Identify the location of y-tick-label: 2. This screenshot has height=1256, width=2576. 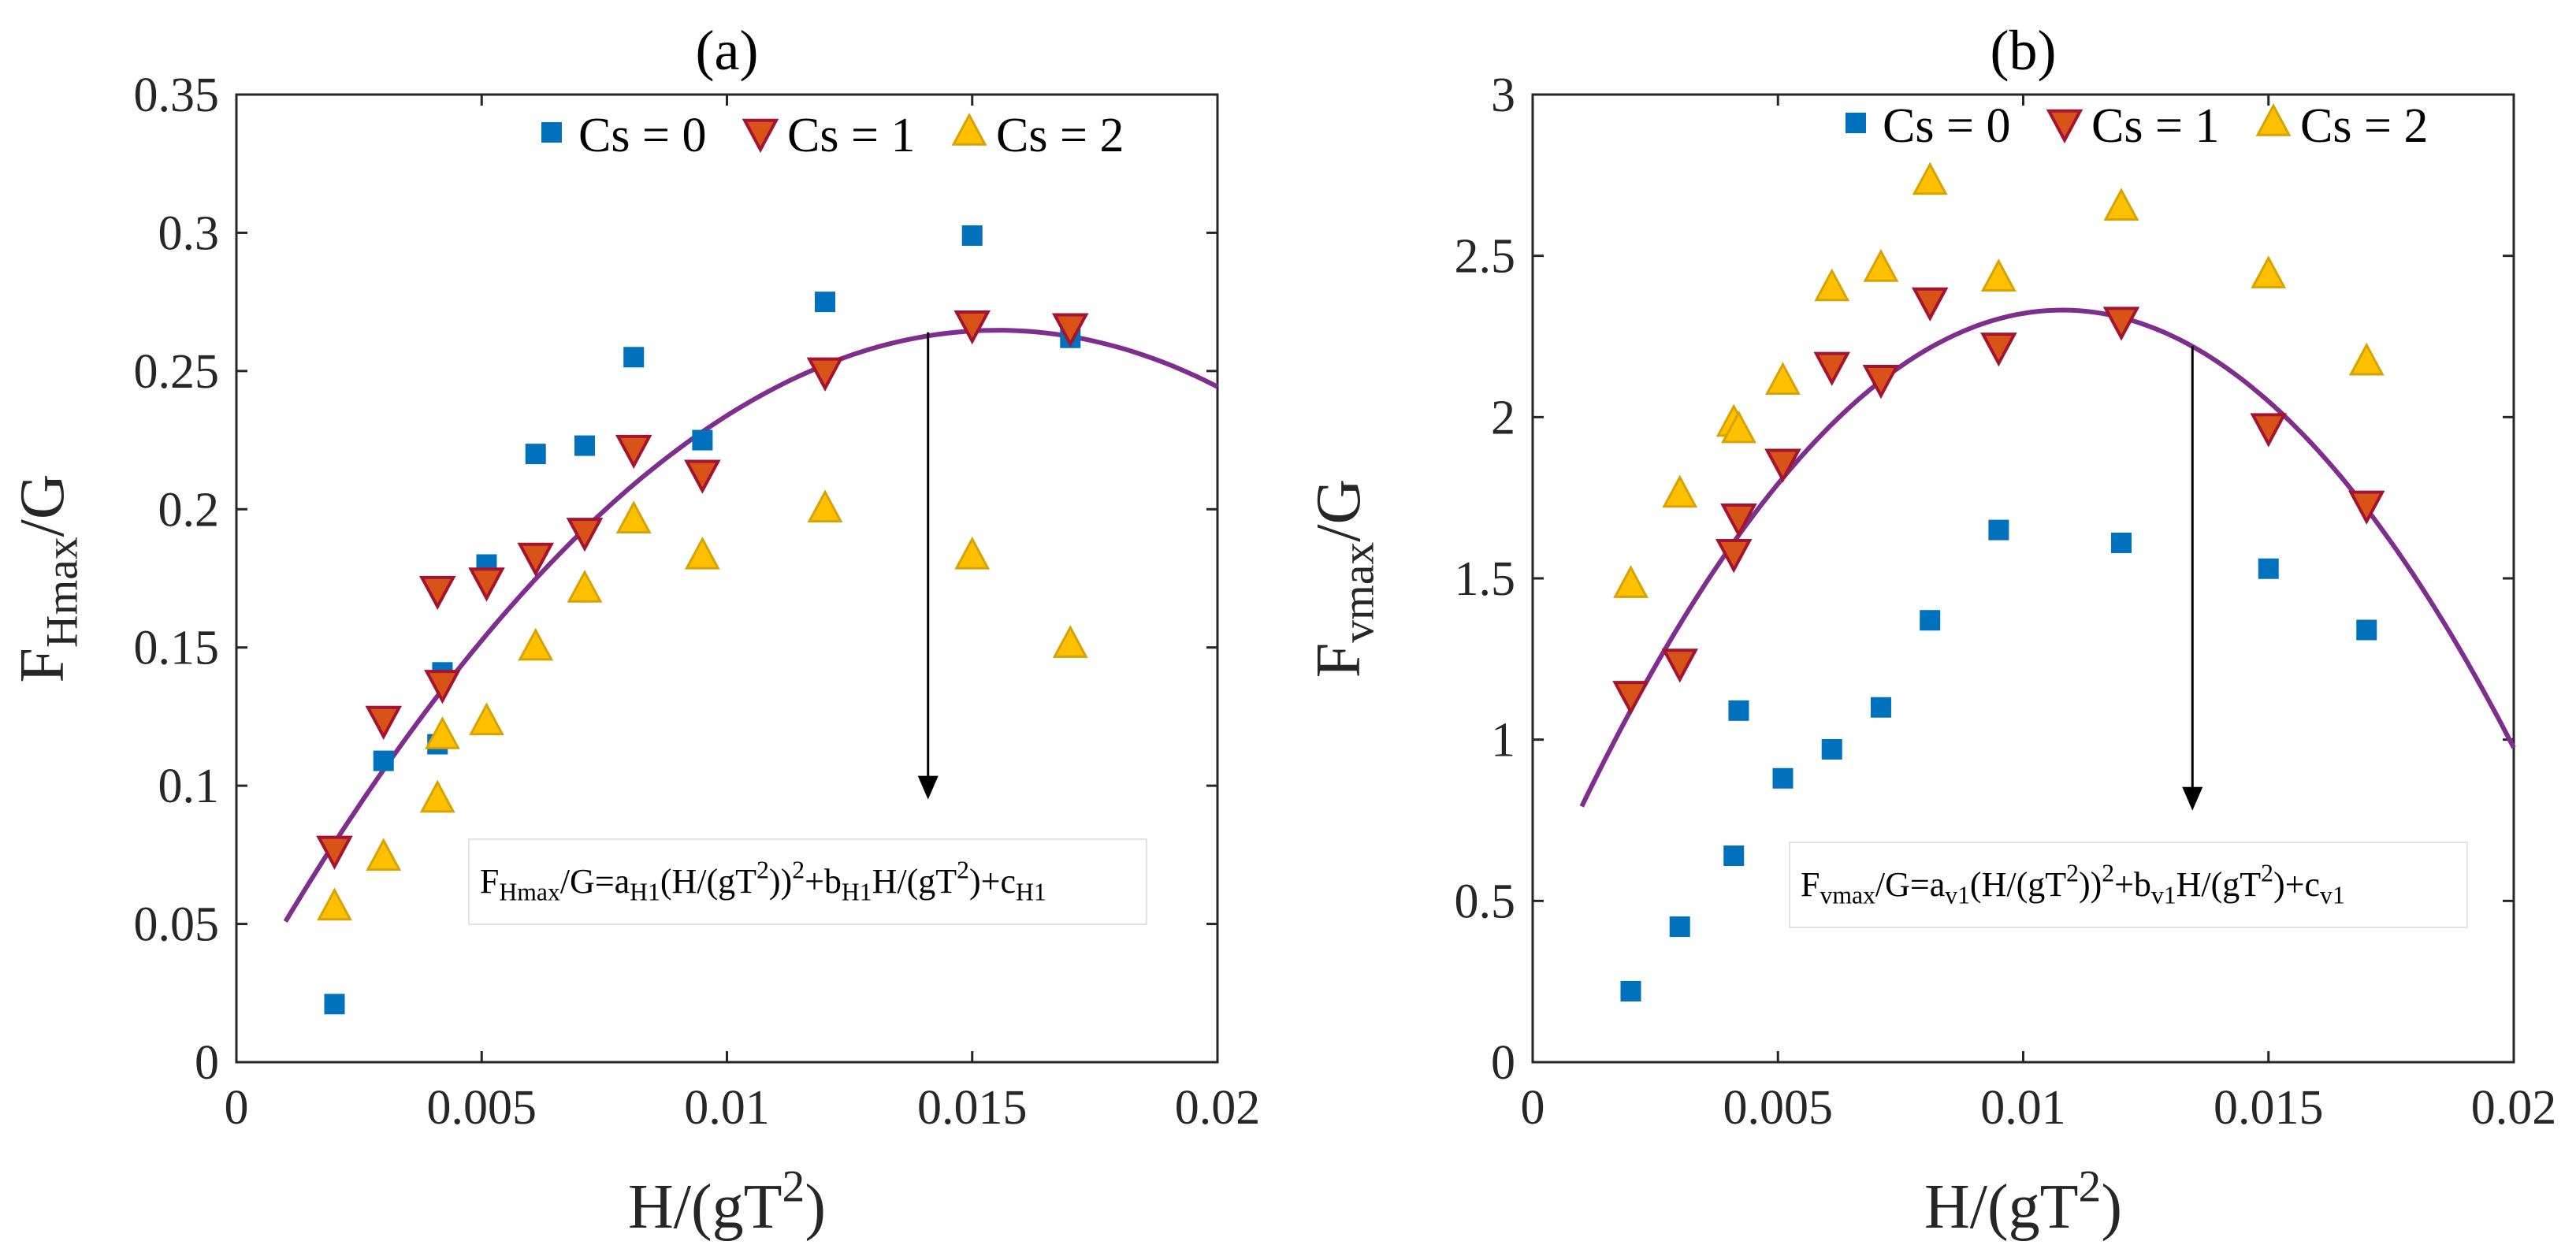
(1503, 417).